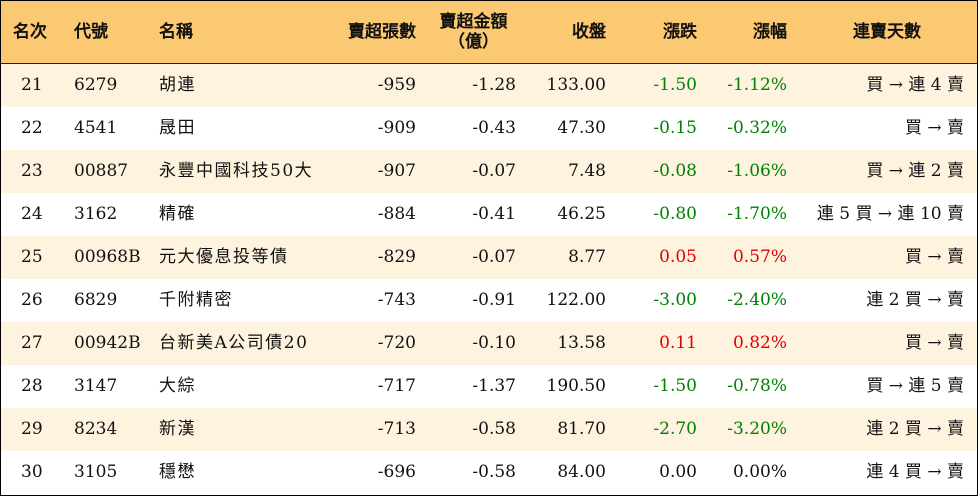  Describe the element at coordinates (177, 85) in the screenshot. I see `name-cell: 胡連` at that location.